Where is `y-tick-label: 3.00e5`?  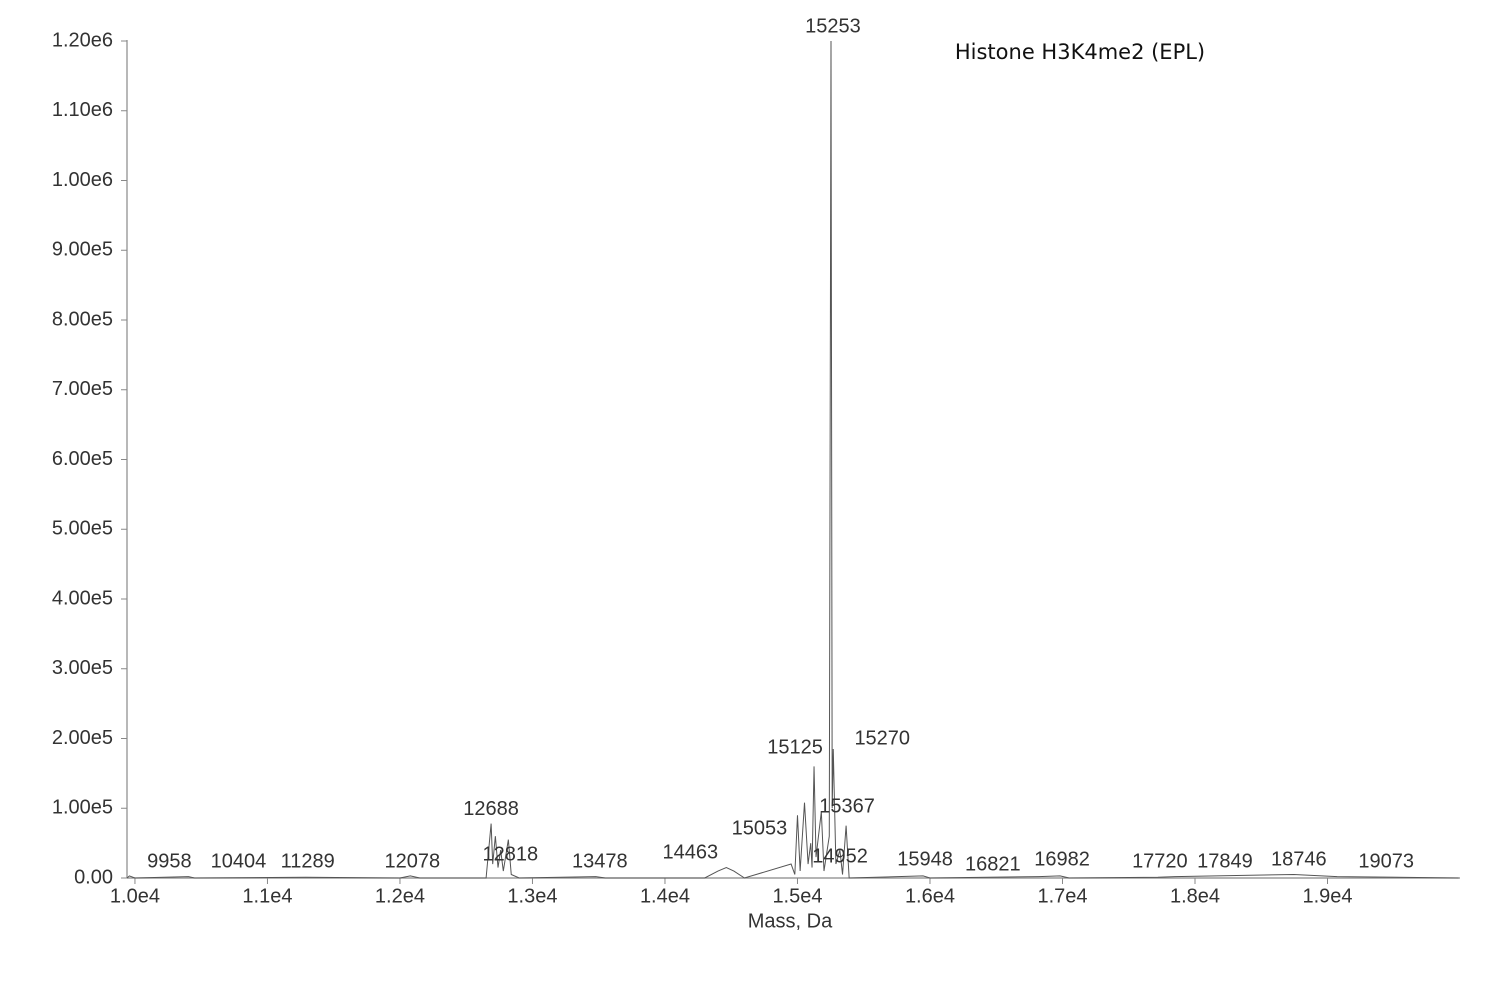 y-tick-label: 3.00e5 is located at coordinates (82, 668).